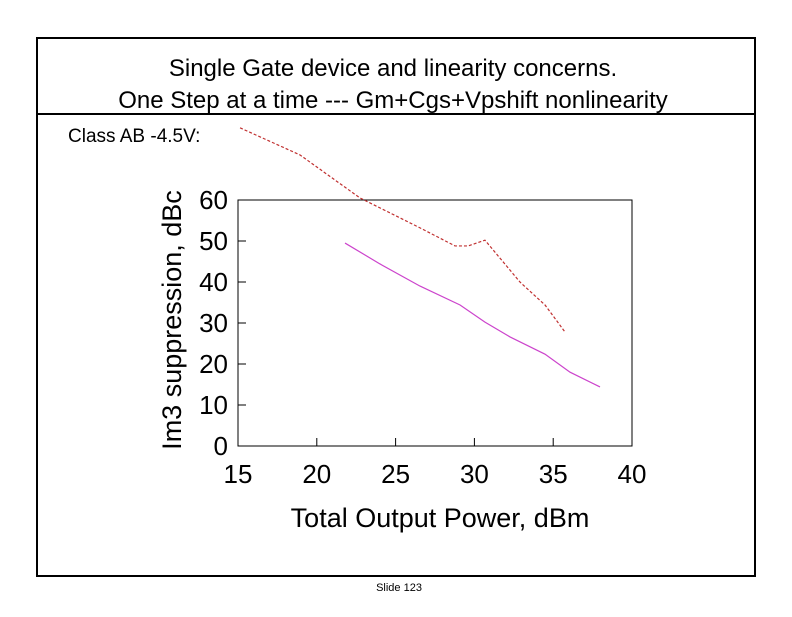  I want to click on y-tick-label: 60, so click(213, 200).